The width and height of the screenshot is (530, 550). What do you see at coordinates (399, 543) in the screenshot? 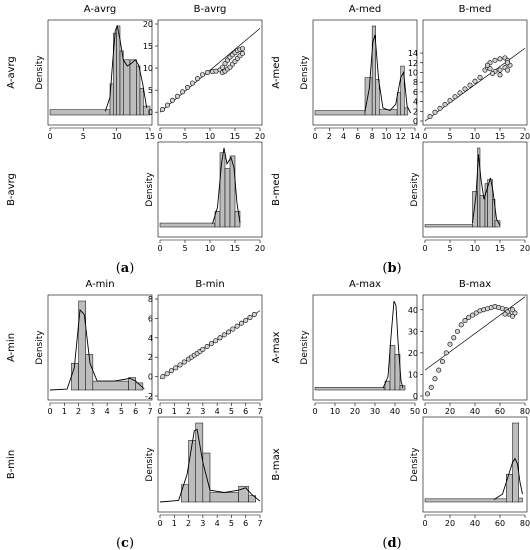
I see `panel-label-paren: )` at bounding box center [399, 543].